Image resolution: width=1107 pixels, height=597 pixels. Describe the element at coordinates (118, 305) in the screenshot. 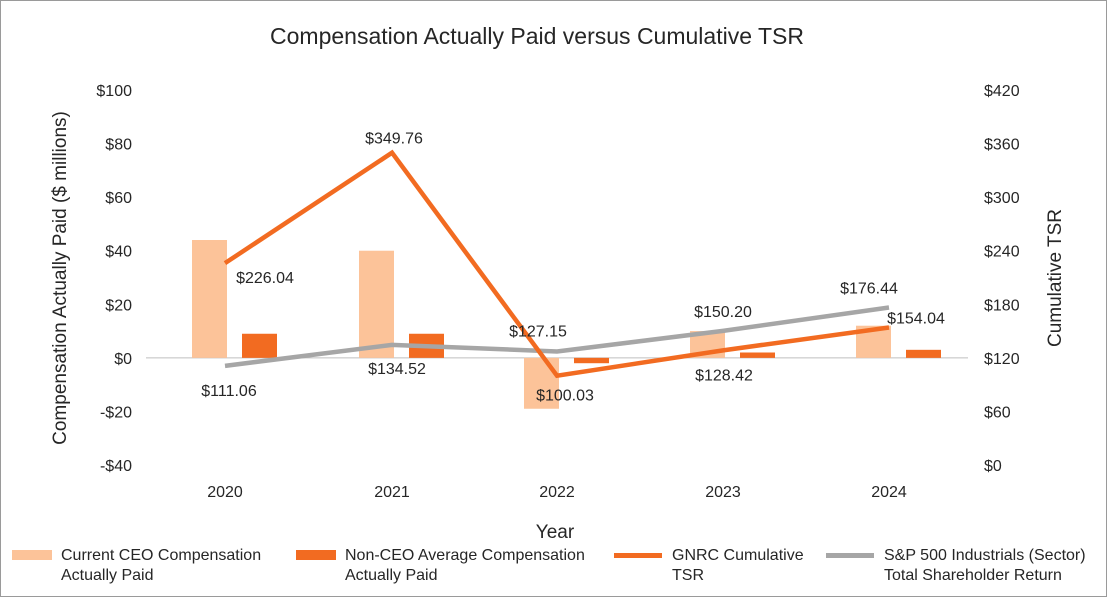

I see `y-tick-label: $20` at that location.